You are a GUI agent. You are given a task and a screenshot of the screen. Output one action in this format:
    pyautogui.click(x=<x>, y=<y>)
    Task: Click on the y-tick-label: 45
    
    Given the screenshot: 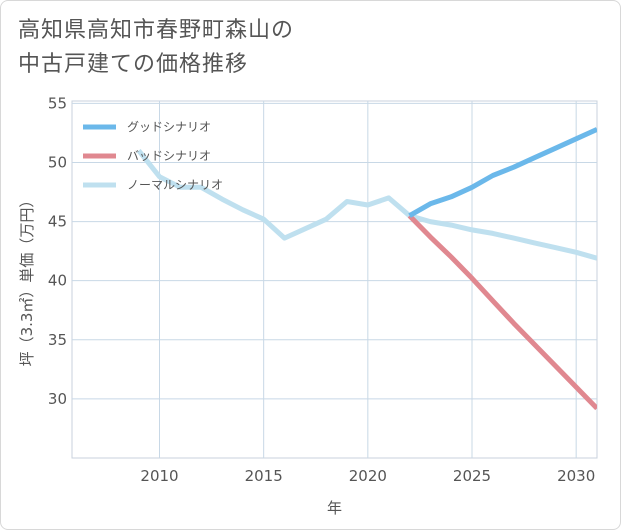 What is the action you would take?
    pyautogui.click(x=57, y=222)
    